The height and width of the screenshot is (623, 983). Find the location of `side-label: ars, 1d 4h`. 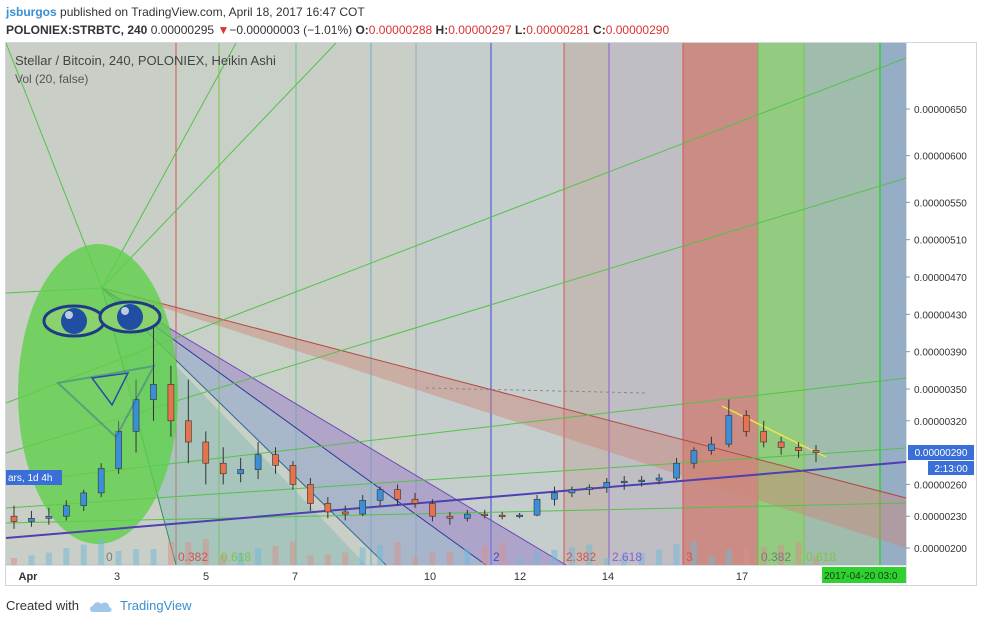

side-label: ars, 1d 4h is located at coordinates (30, 478).